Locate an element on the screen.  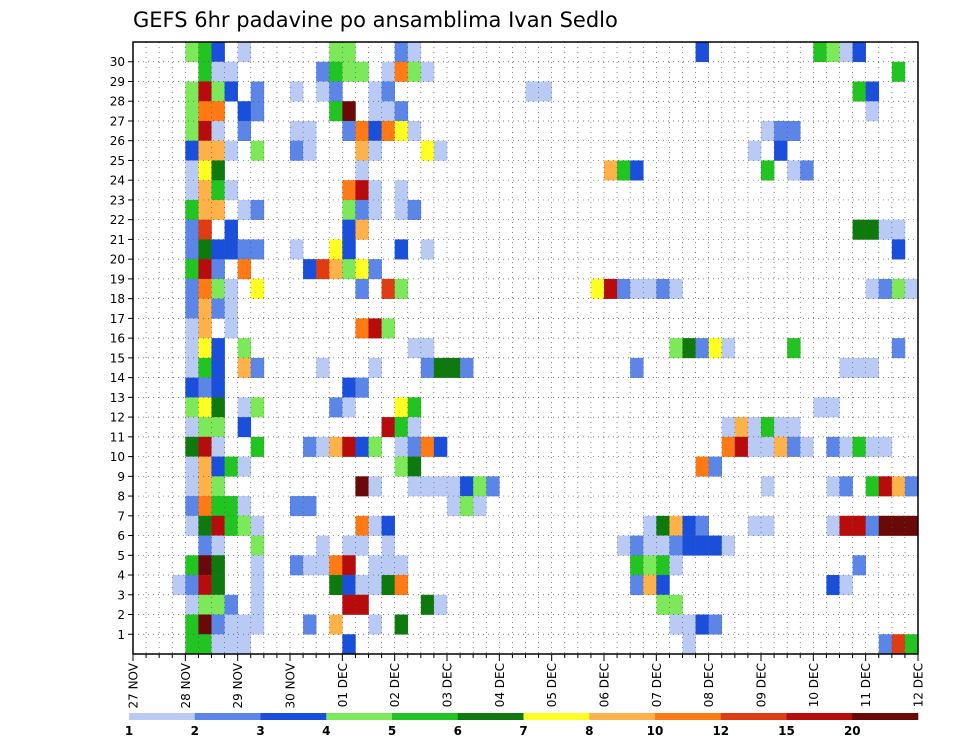
y-tick-label: 6 is located at coordinates (121, 536).